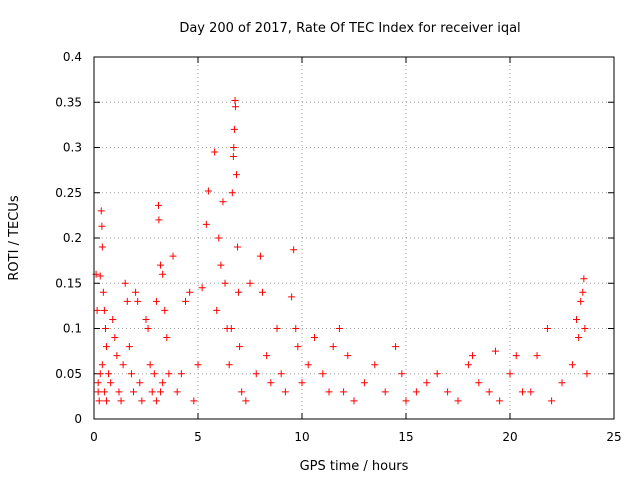  What do you see at coordinates (68, 283) in the screenshot?
I see `y-tick-label: 0.15` at bounding box center [68, 283].